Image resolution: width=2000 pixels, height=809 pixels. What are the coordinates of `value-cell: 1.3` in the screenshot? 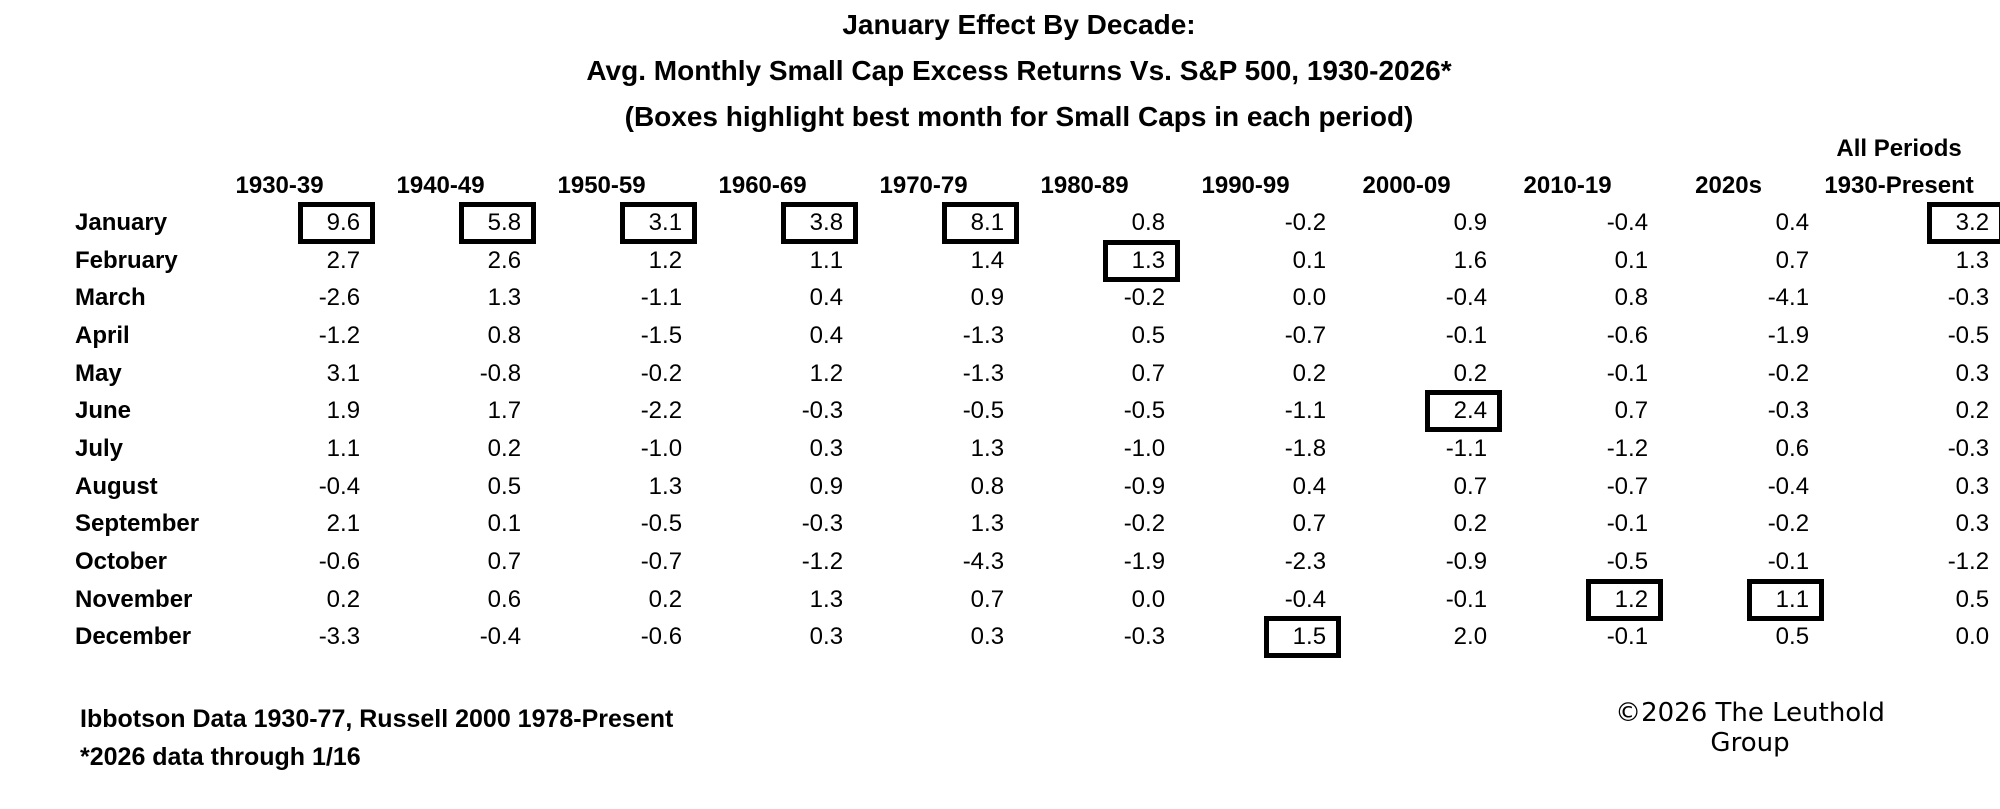 It's located at (923, 449).